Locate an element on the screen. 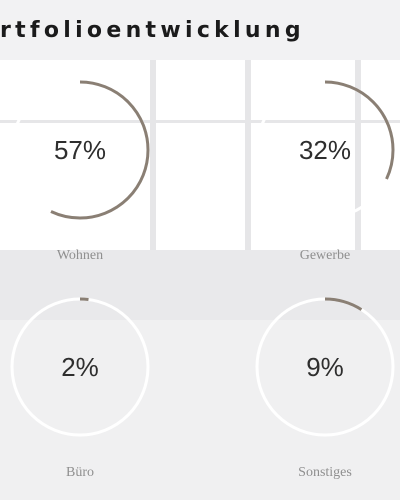 This screenshot has width=400, height=500. stat-label: Büro is located at coordinates (80, 472).